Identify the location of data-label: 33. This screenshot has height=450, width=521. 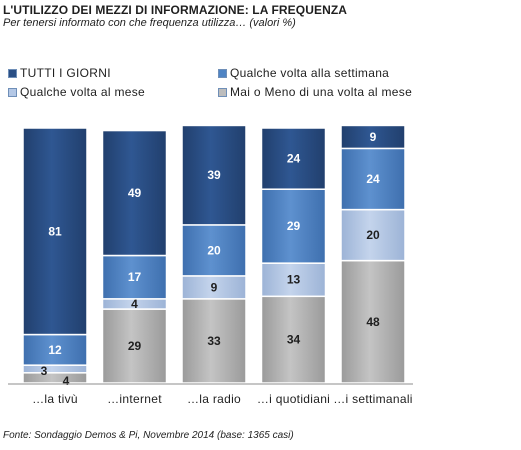
(214, 341).